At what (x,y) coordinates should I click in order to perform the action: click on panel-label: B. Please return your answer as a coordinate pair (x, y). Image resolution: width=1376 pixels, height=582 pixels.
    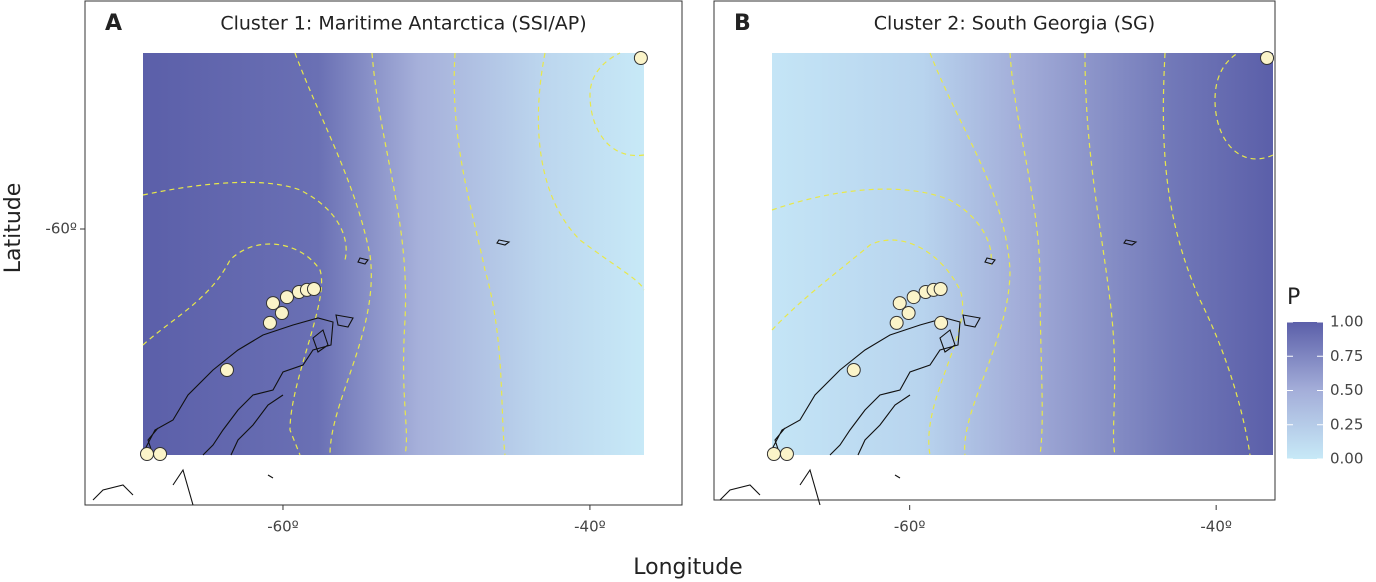
    Looking at the image, I should click on (742, 23).